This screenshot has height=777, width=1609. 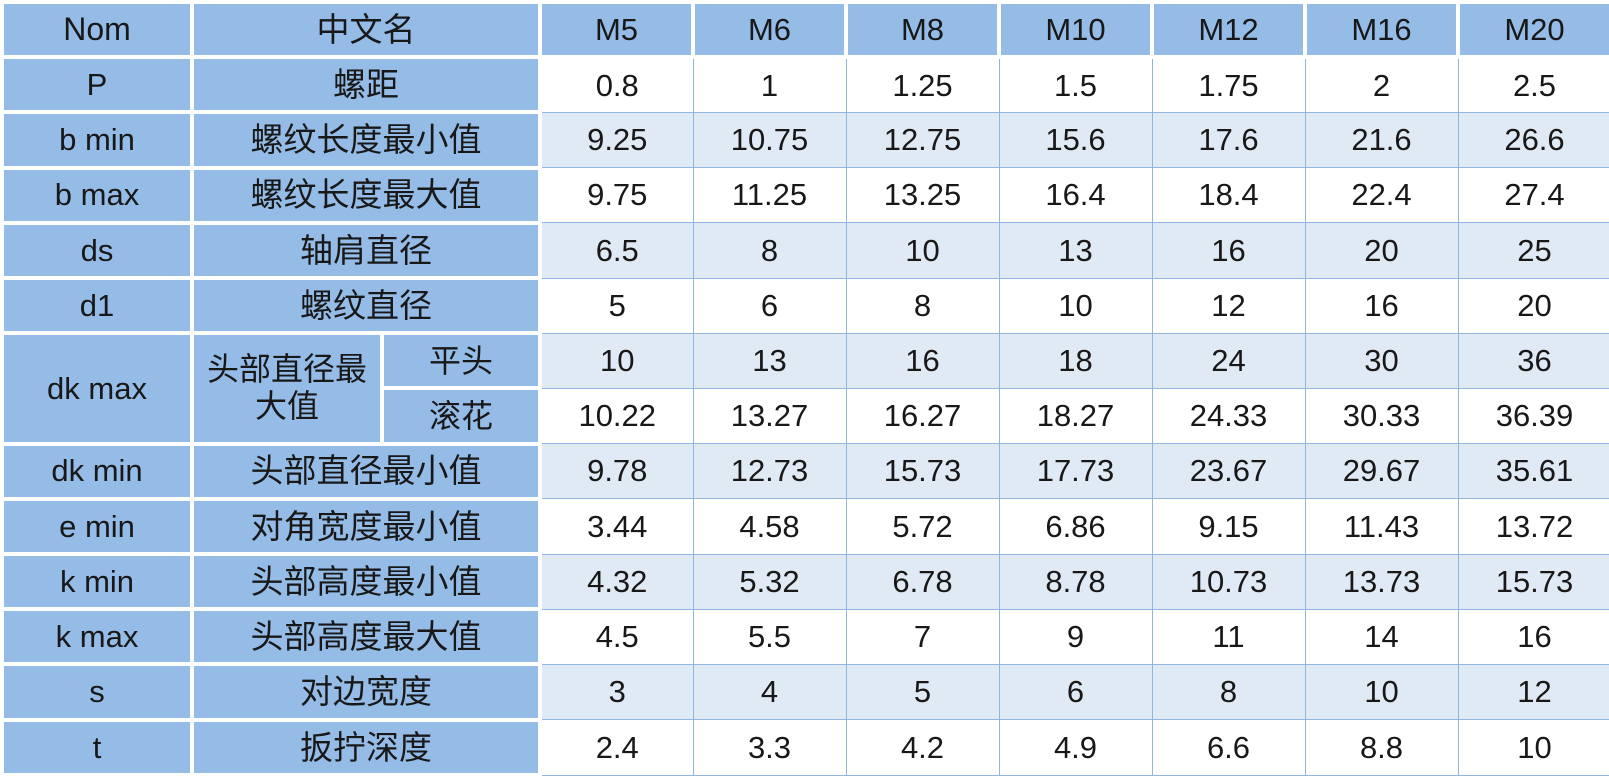 What do you see at coordinates (1533, 140) in the screenshot?
I see `cell-b-min-m20: 26.6` at bounding box center [1533, 140].